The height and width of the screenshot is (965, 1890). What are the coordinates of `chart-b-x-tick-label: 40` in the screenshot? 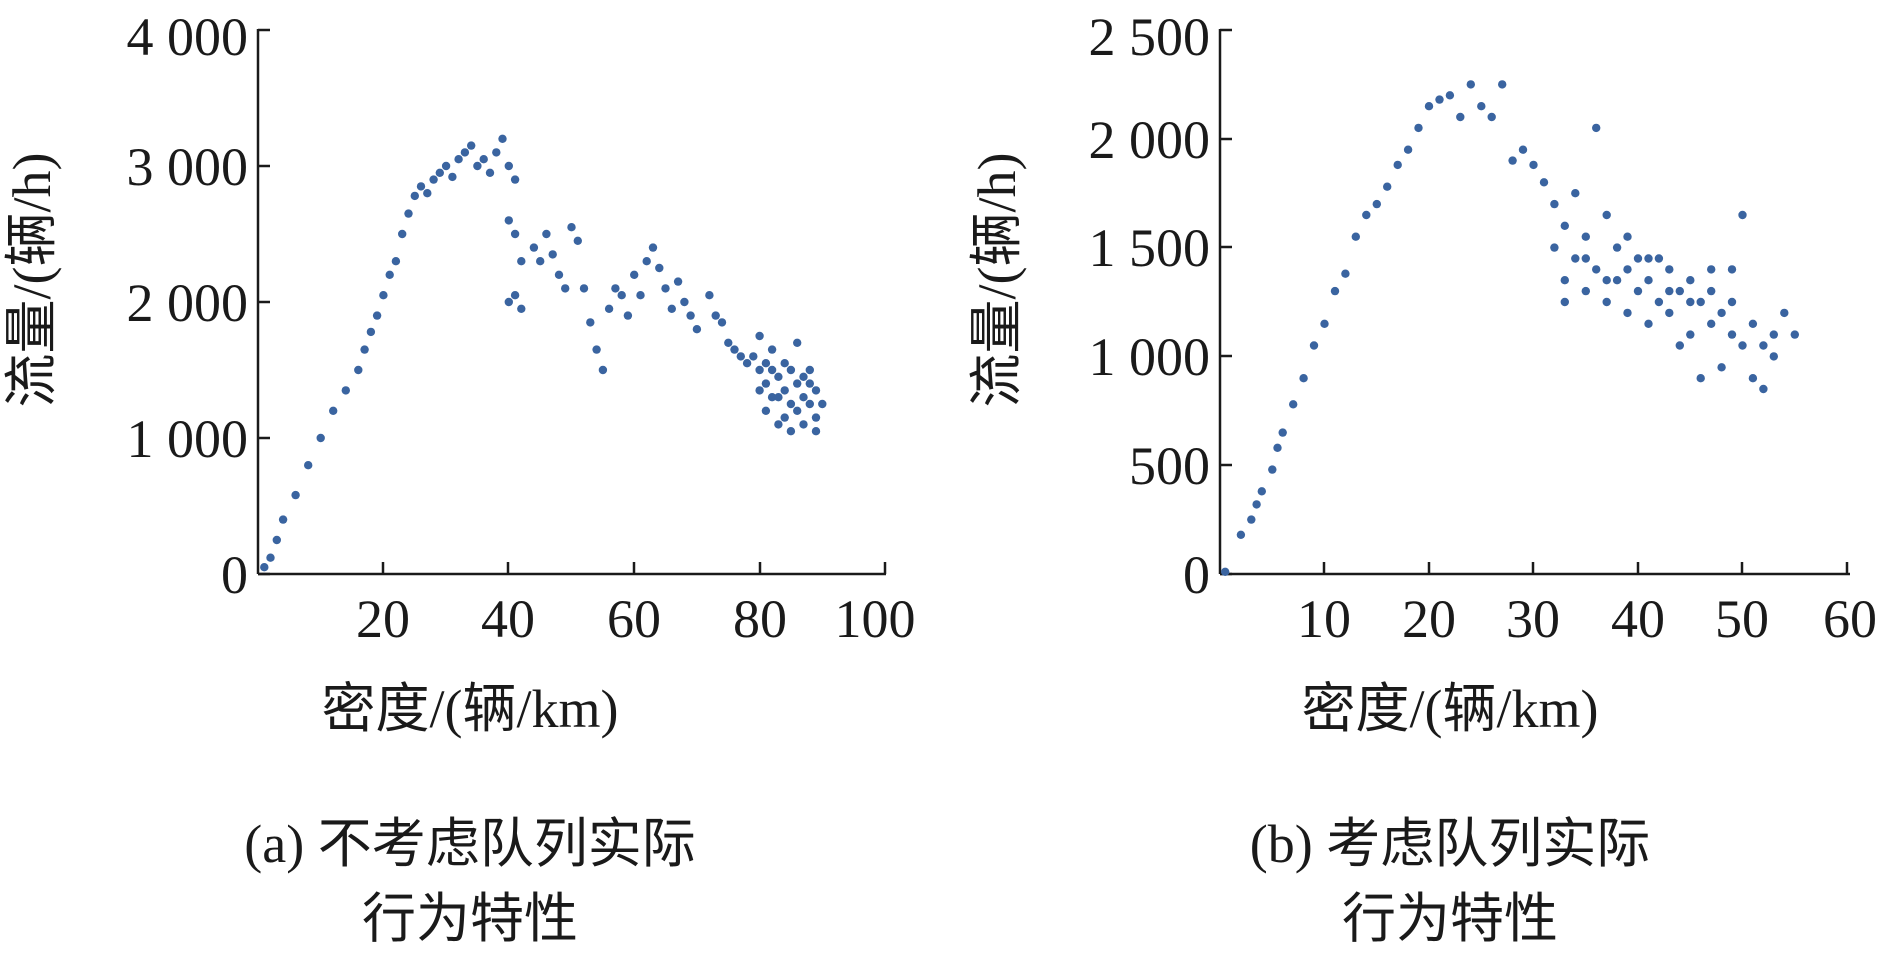 It's located at (1638, 619).